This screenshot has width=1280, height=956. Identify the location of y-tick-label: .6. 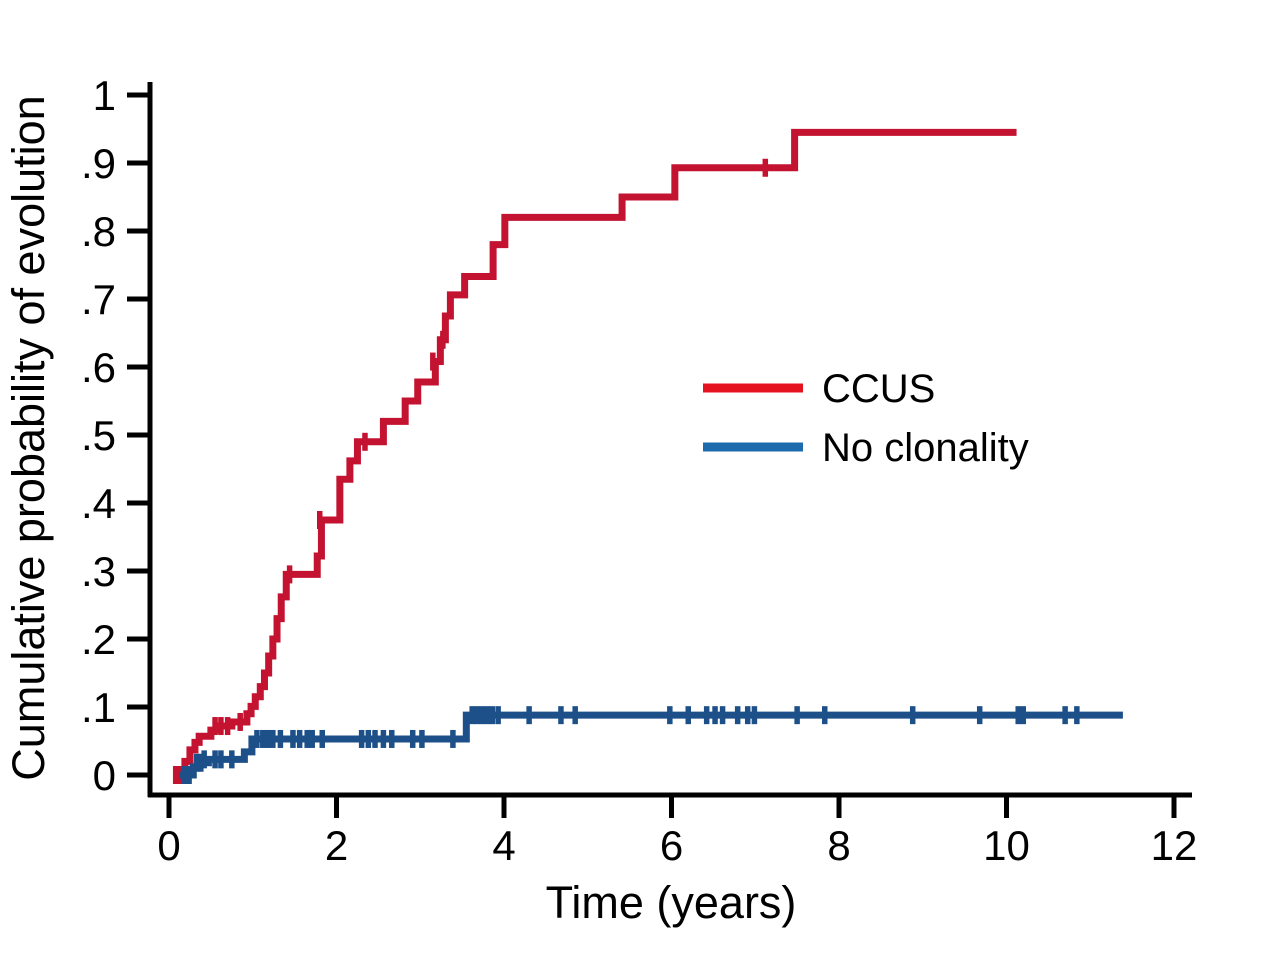
(98, 367).